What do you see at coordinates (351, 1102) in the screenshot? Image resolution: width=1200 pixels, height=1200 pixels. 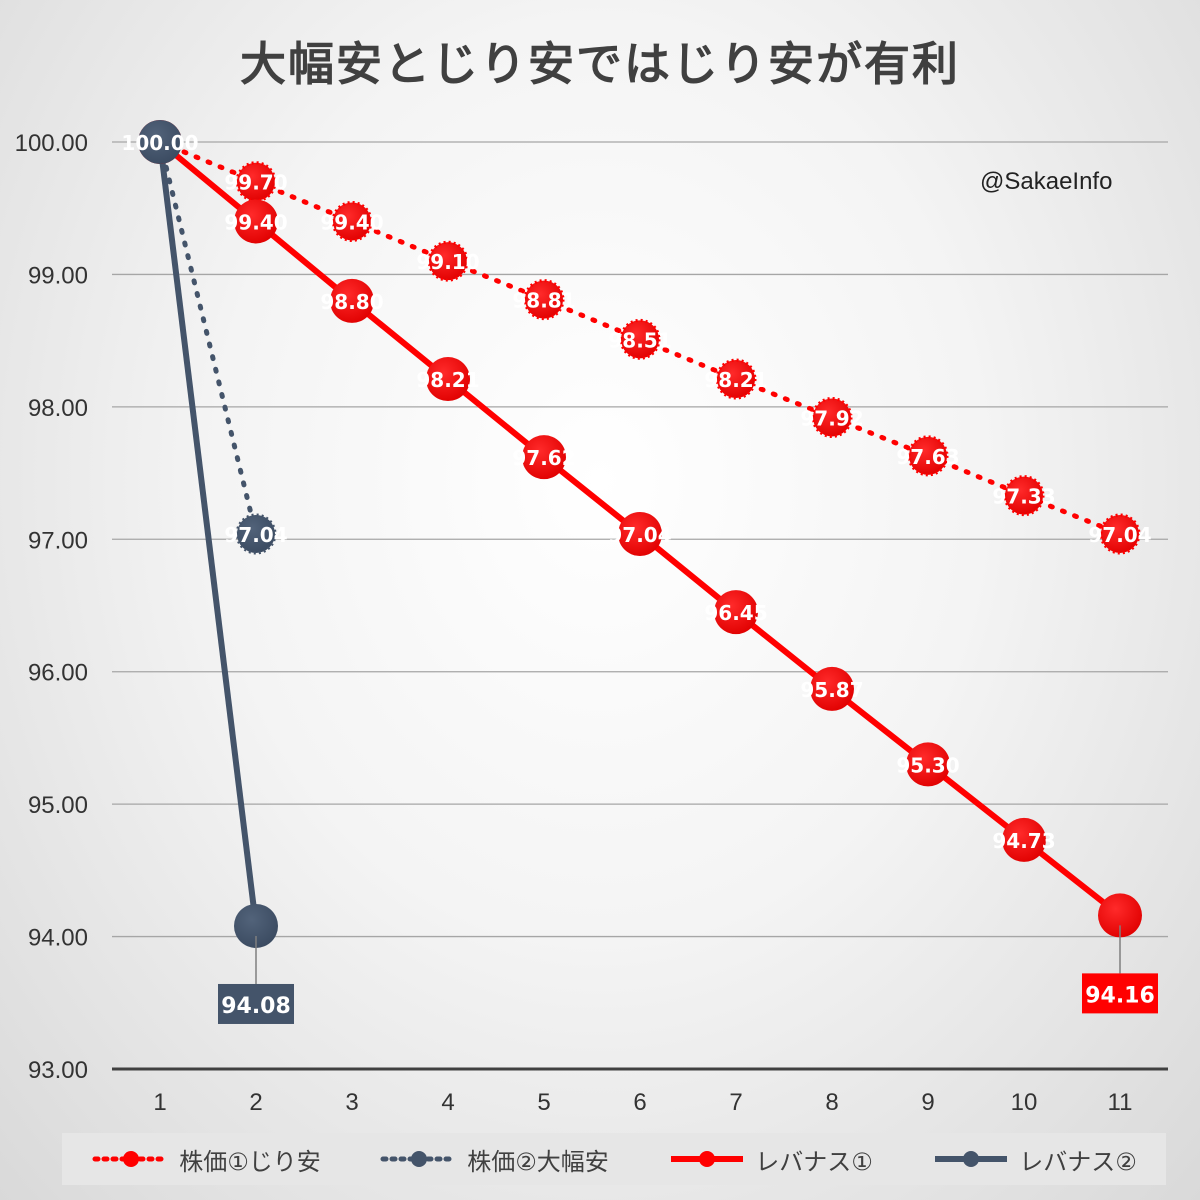 I see `x-tick-label: 3` at bounding box center [351, 1102].